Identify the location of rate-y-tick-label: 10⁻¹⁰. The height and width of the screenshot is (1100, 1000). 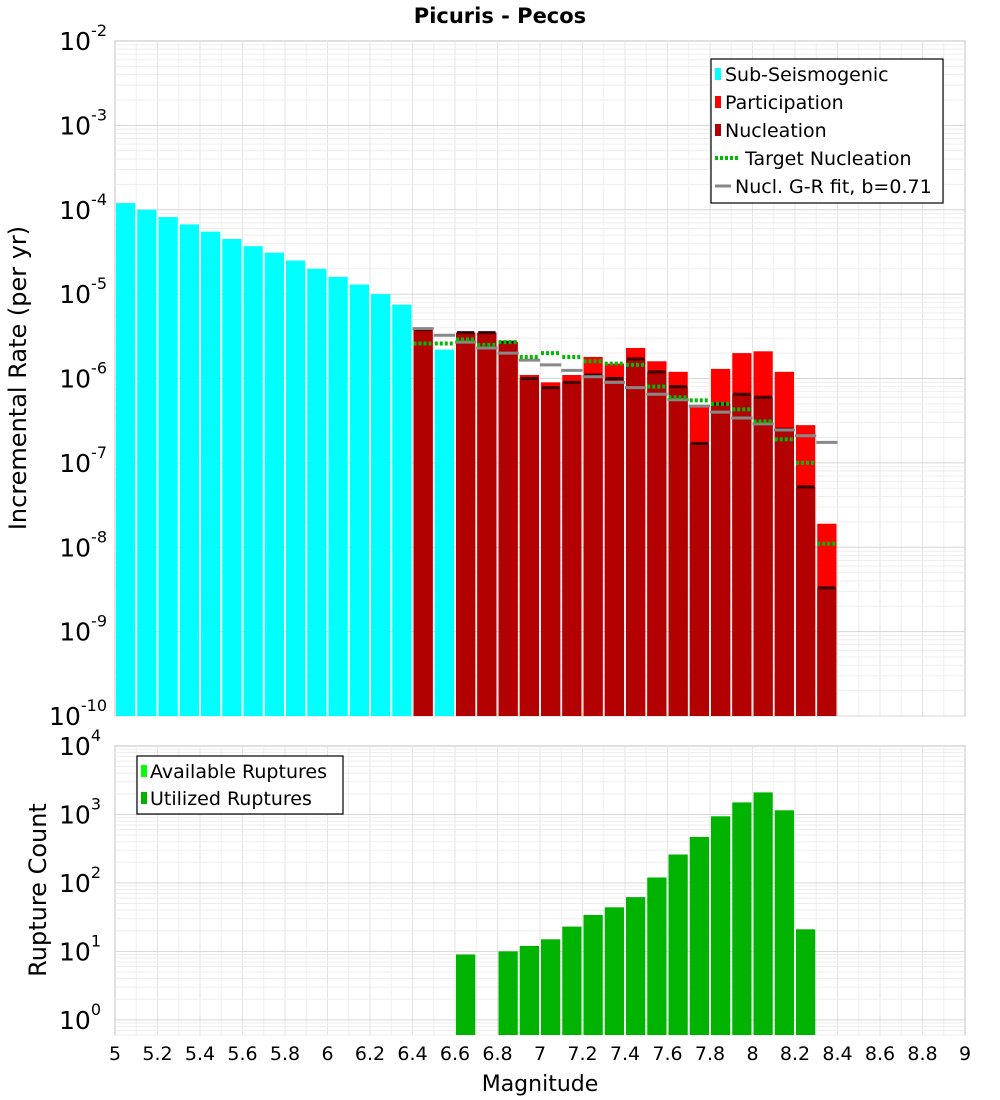
(78, 713).